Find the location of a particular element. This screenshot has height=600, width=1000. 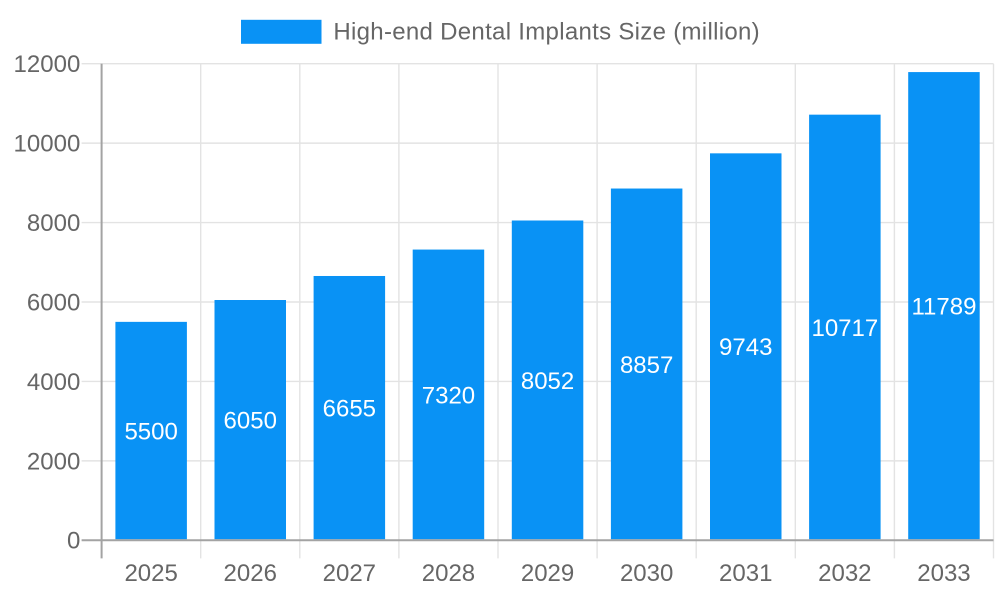

svg-text: 2031 is located at coordinates (745, 573).